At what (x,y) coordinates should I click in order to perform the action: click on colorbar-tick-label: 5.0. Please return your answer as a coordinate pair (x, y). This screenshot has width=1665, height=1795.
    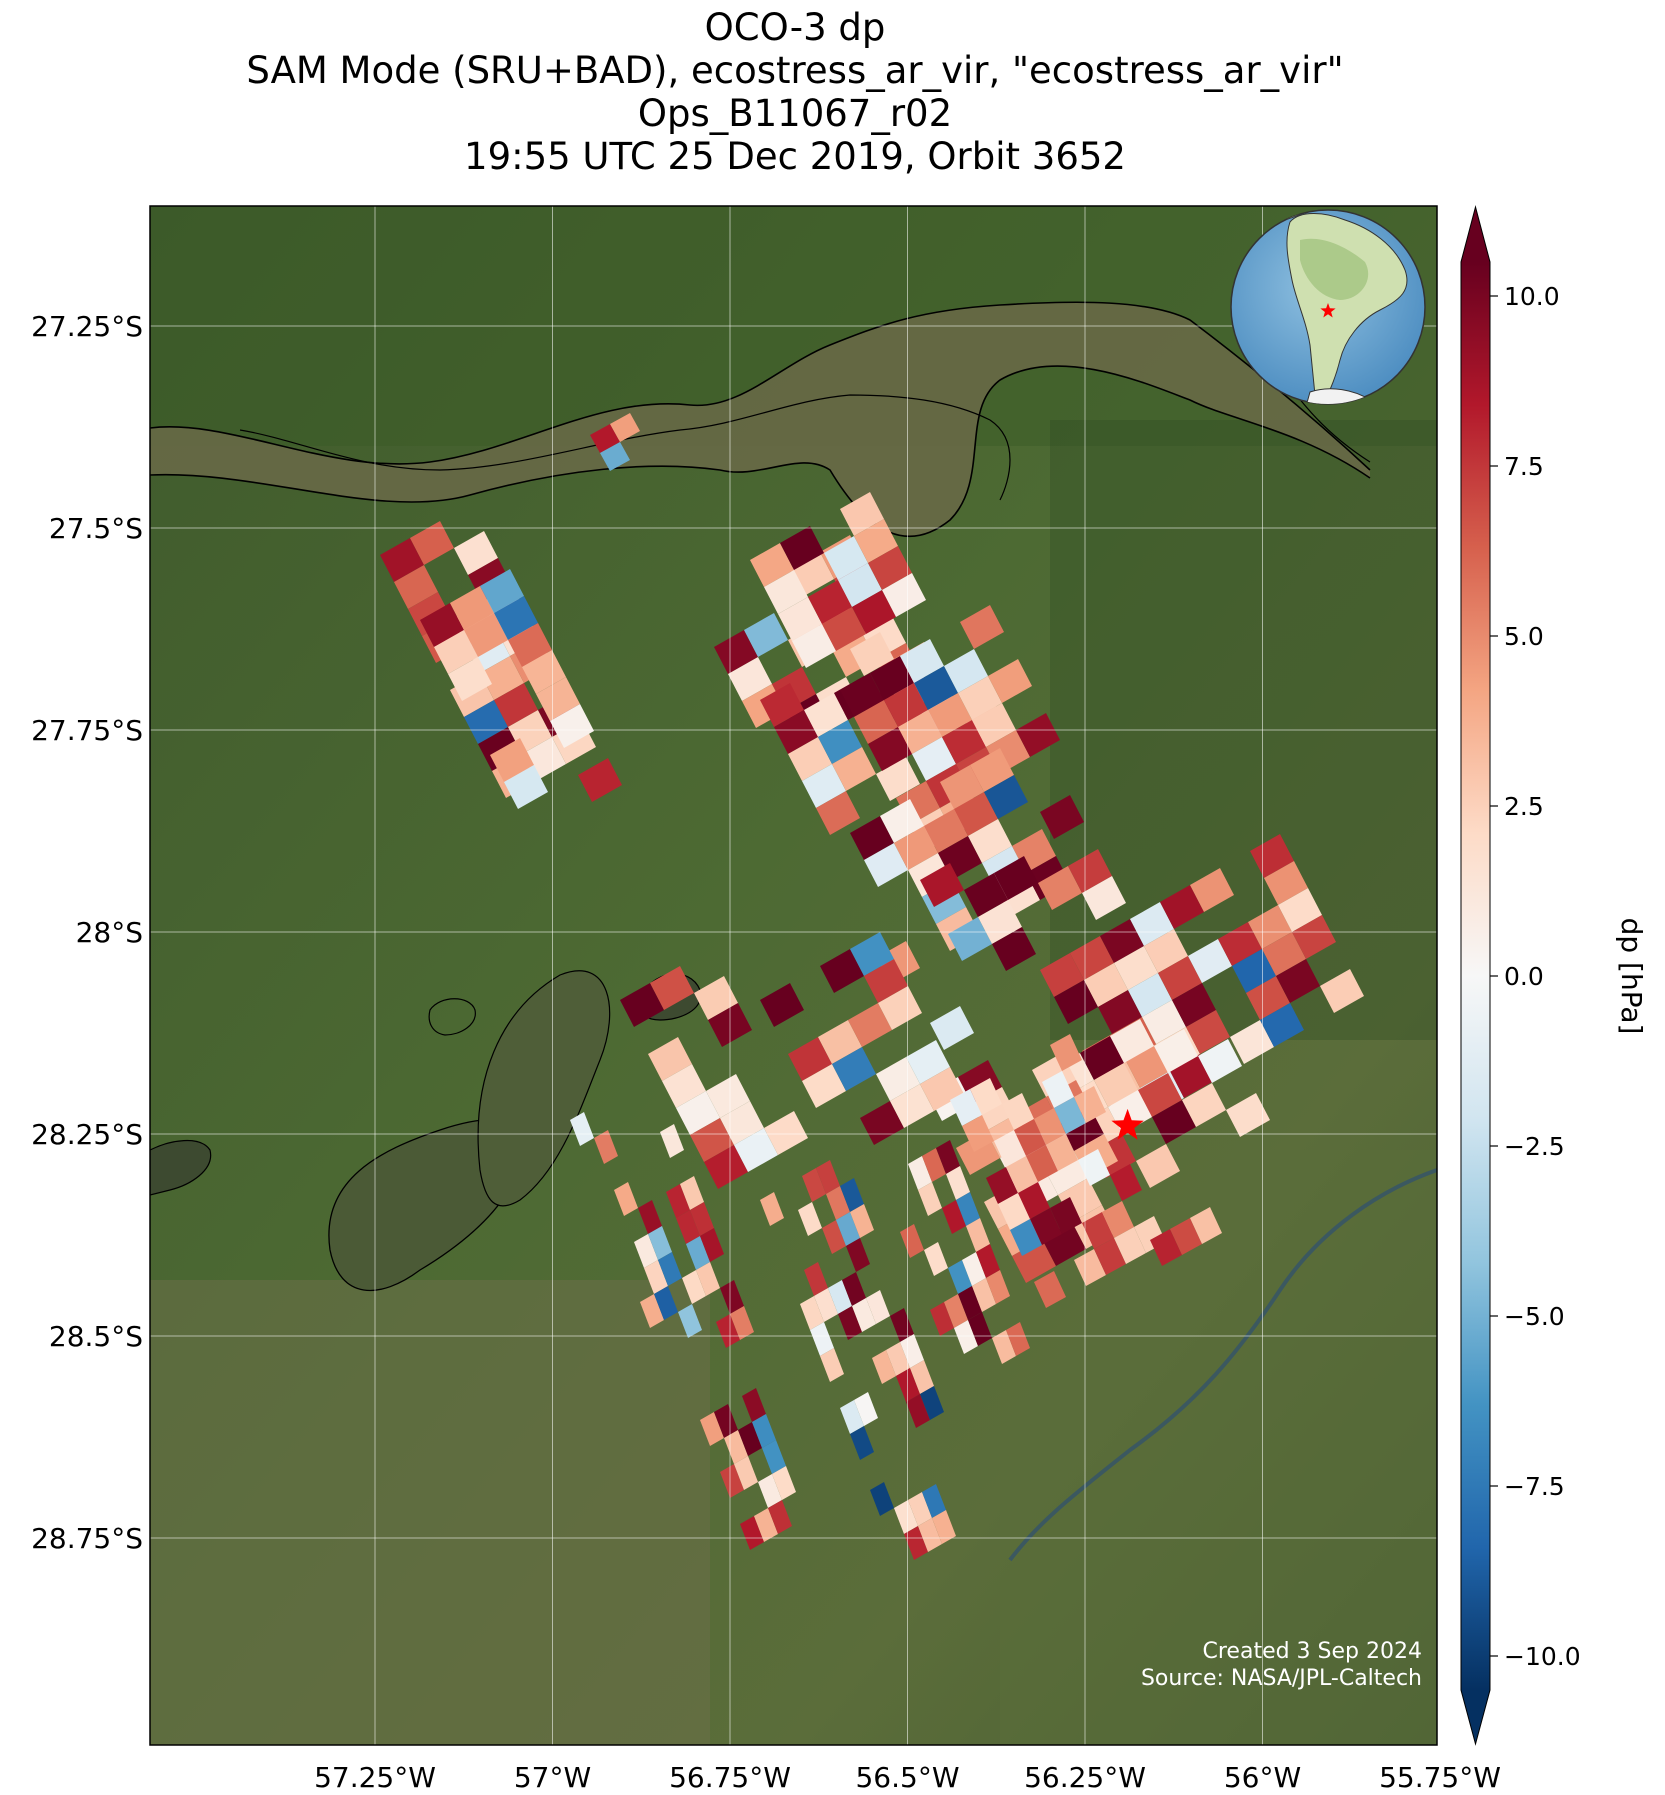
    Looking at the image, I should click on (1524, 636).